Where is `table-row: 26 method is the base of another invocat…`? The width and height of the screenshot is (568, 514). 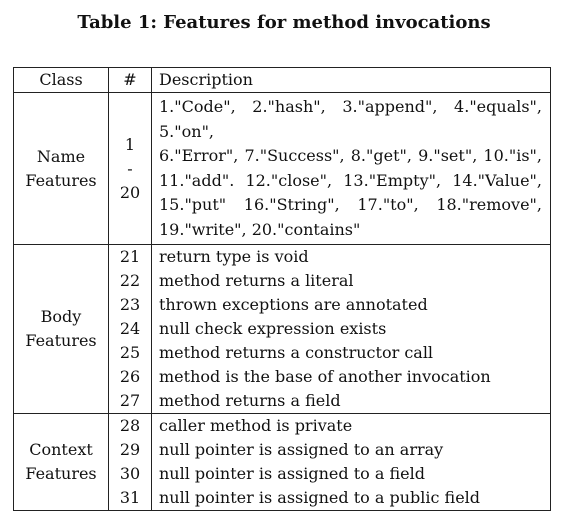 table-row: 26 method is the base of another invocat… is located at coordinates (282, 377).